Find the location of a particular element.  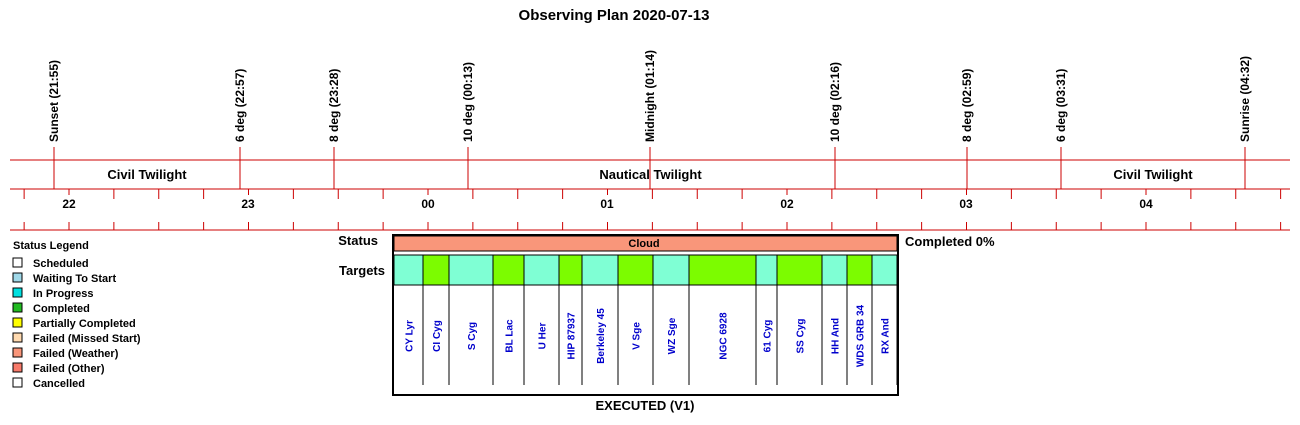

plan-frame is located at coordinates (645, 315).